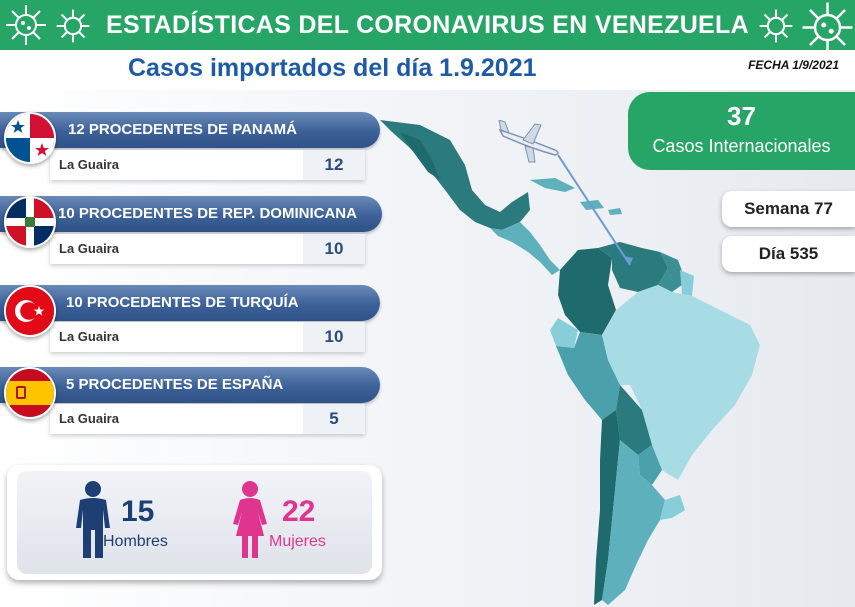 This screenshot has width=855, height=607. I want to click on spain-flag-icon, so click(30, 393).